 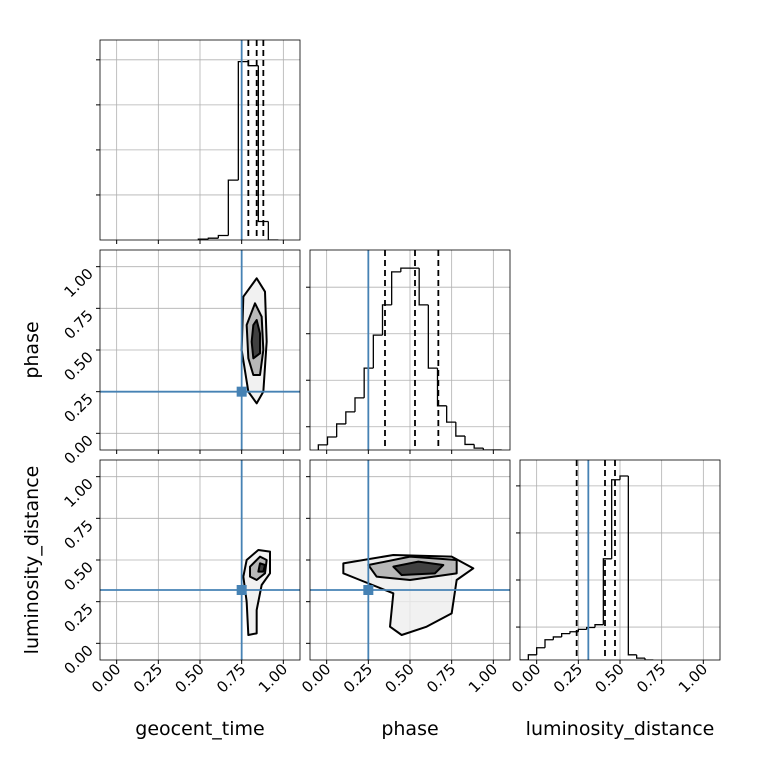 I want to click on panel: 0.00 0.25 0.50 0.75 1.00 phase, so click(x=161, y=358).